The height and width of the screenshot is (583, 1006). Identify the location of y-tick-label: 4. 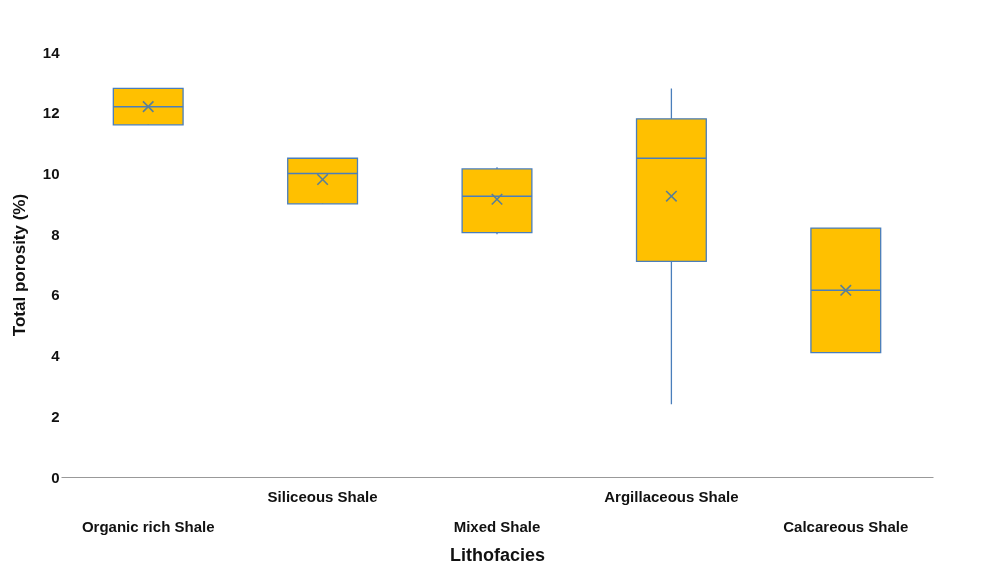
(56, 356).